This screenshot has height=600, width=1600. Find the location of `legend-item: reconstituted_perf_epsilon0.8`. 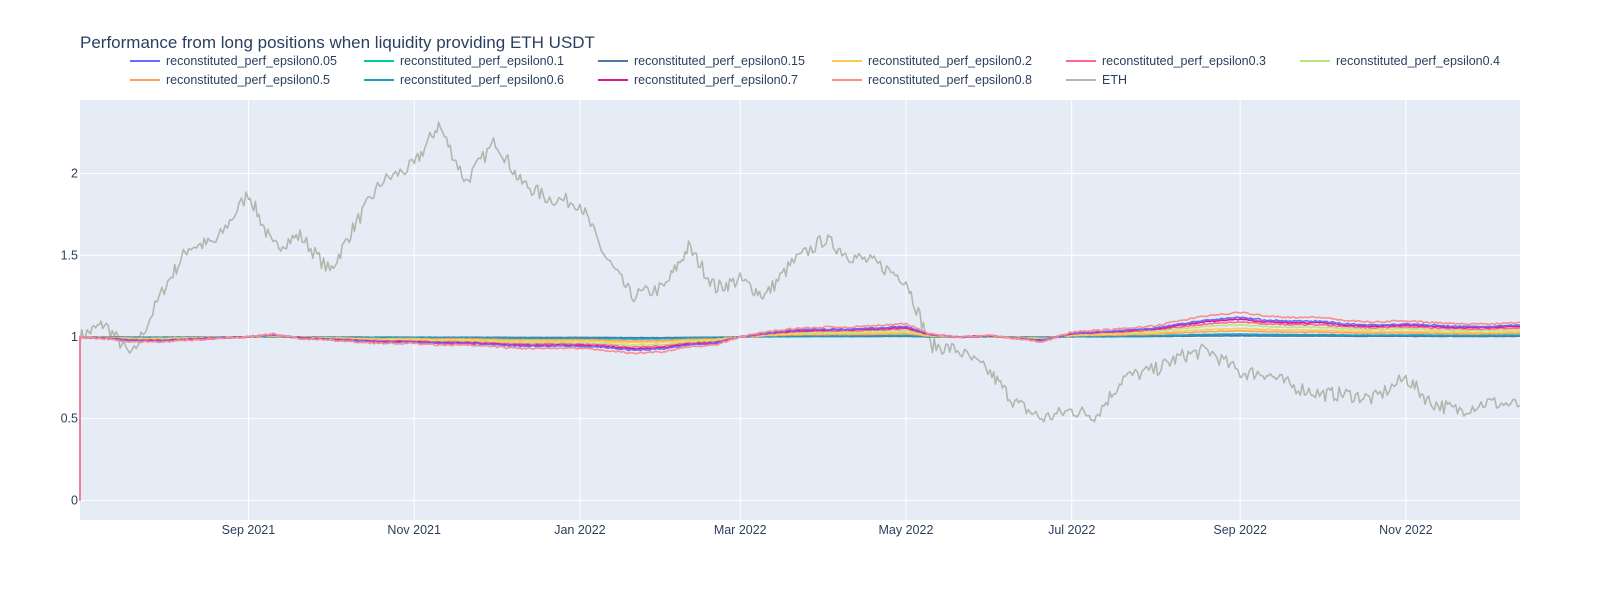

legend-item: reconstituted_perf_epsilon0.8 is located at coordinates (949, 79).